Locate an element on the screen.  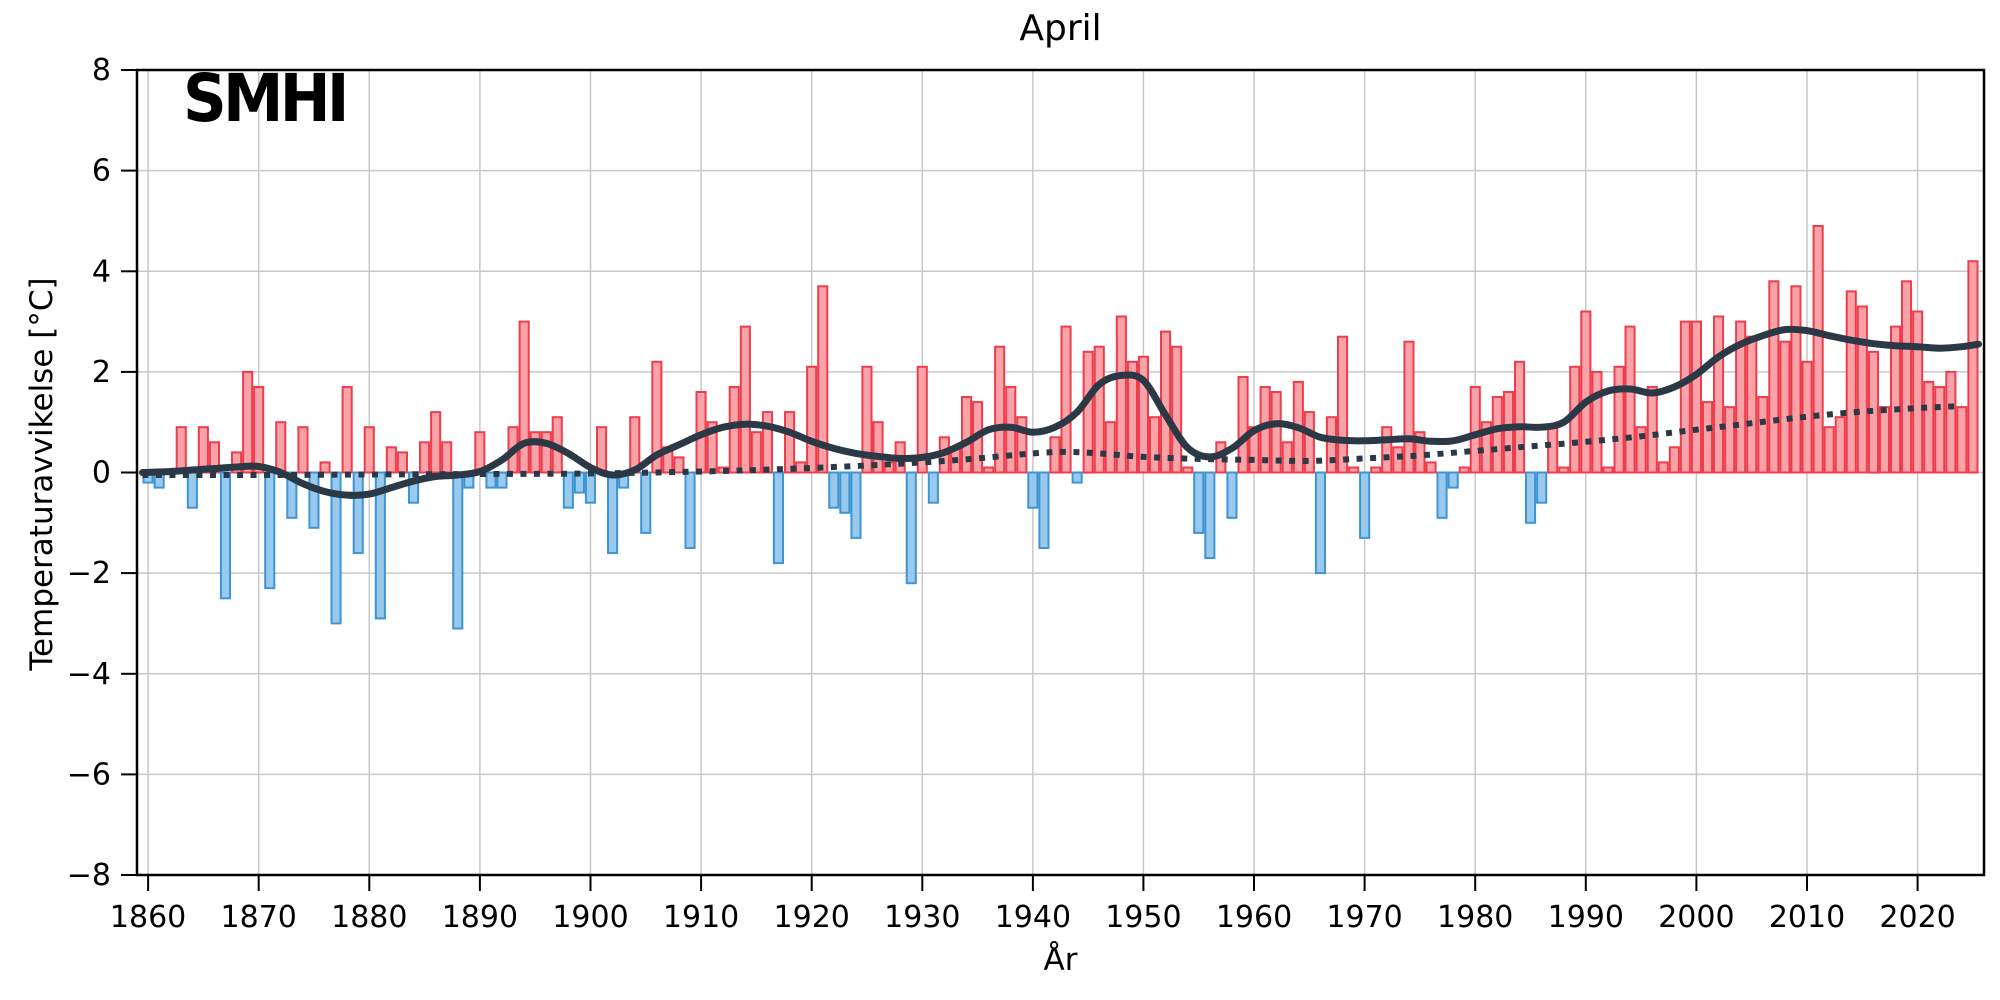
anomaly-bar-1996 is located at coordinates (1652, 430).